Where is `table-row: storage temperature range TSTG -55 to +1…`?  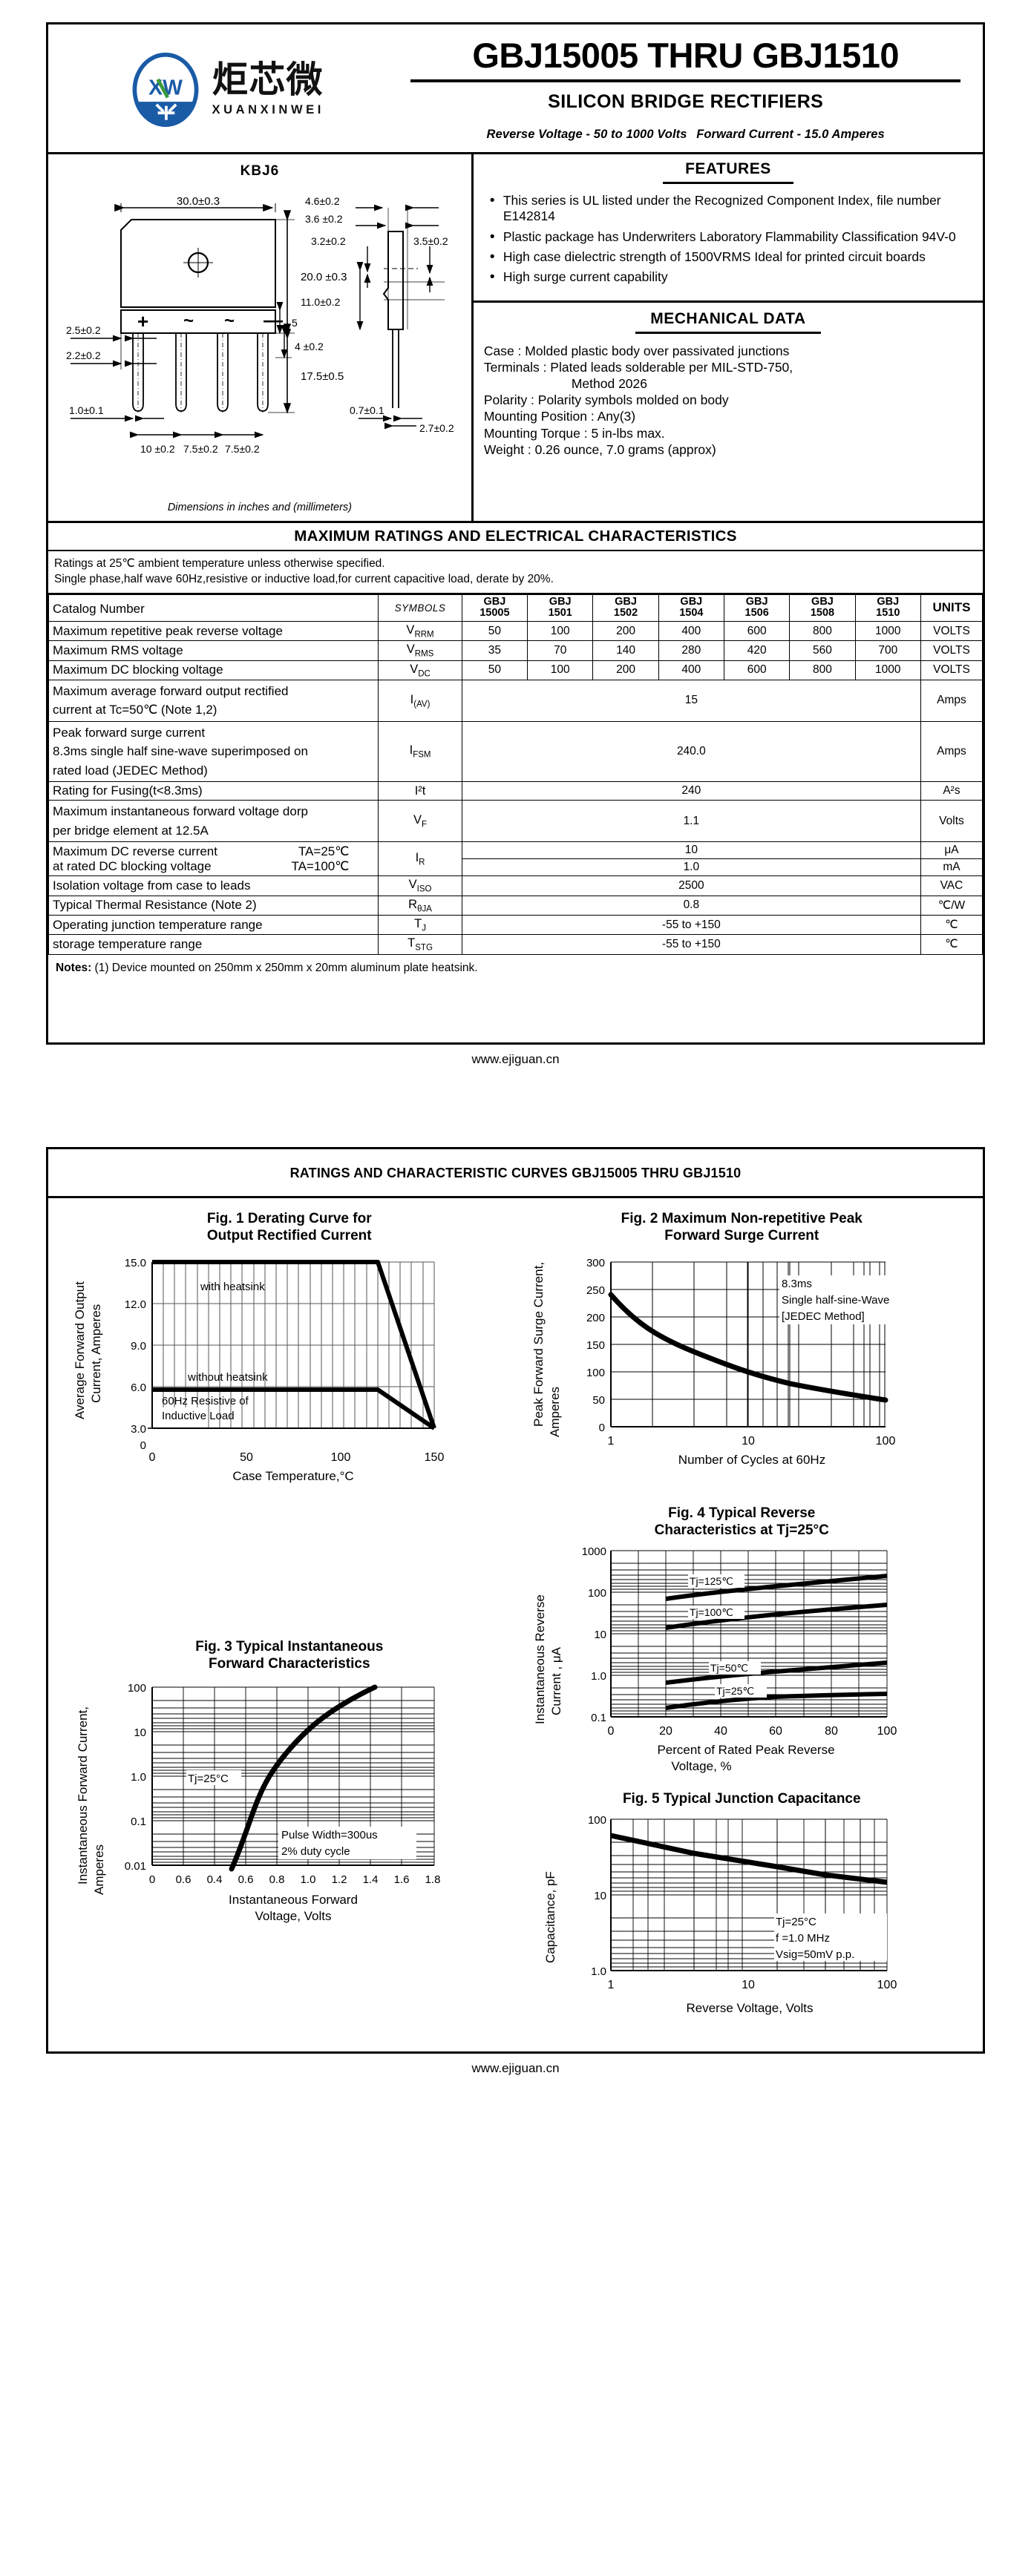 table-row: storage temperature range TSTG -55 to +1… is located at coordinates (515, 944).